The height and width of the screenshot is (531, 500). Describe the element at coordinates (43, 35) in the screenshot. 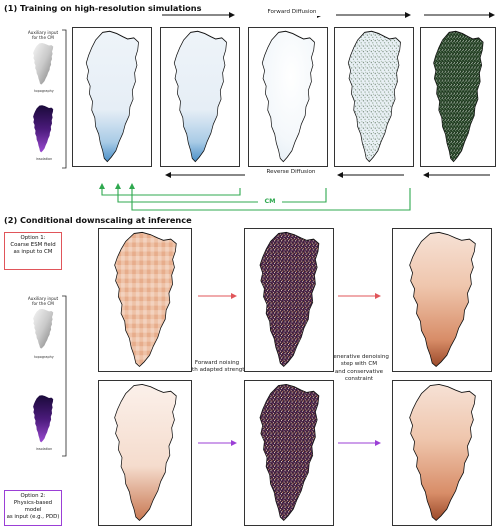

I see `aux-input-label-1: Auxiliary input for the CM` at that location.